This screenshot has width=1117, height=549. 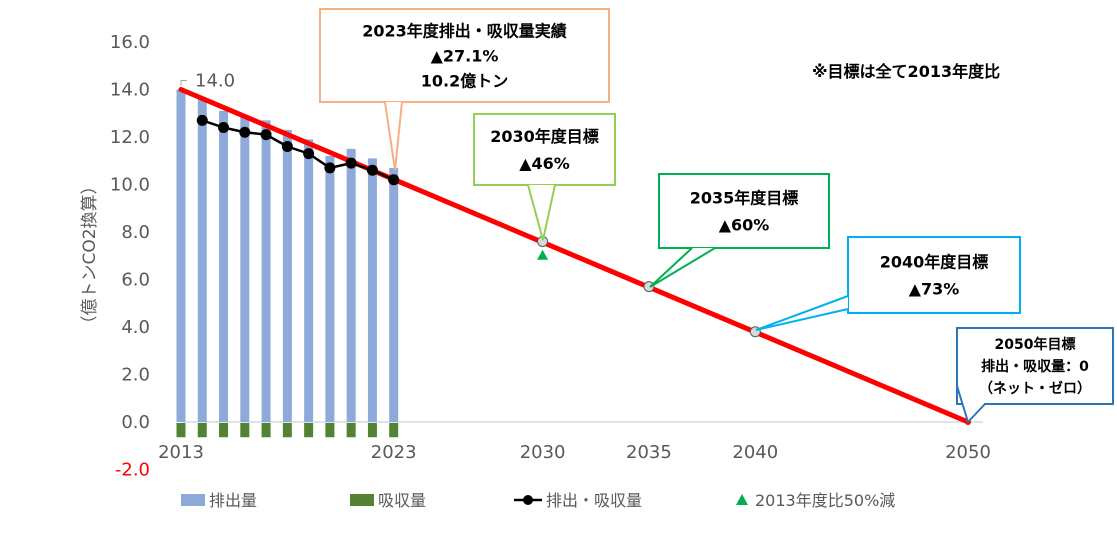 I want to click on callout-text: ▲60%, so click(x=744, y=224).